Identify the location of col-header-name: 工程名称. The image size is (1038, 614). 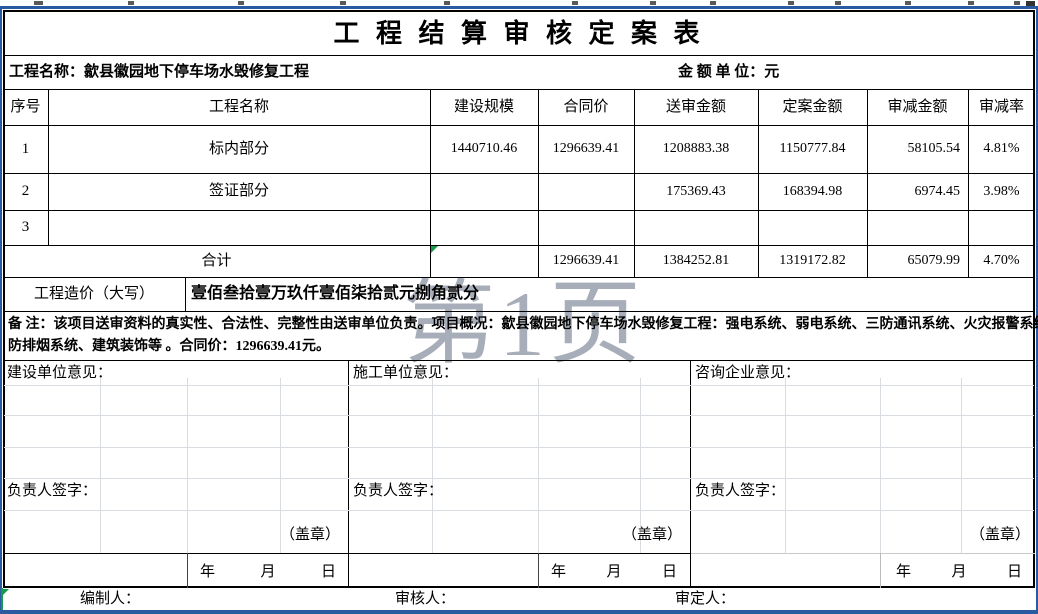
(238, 107).